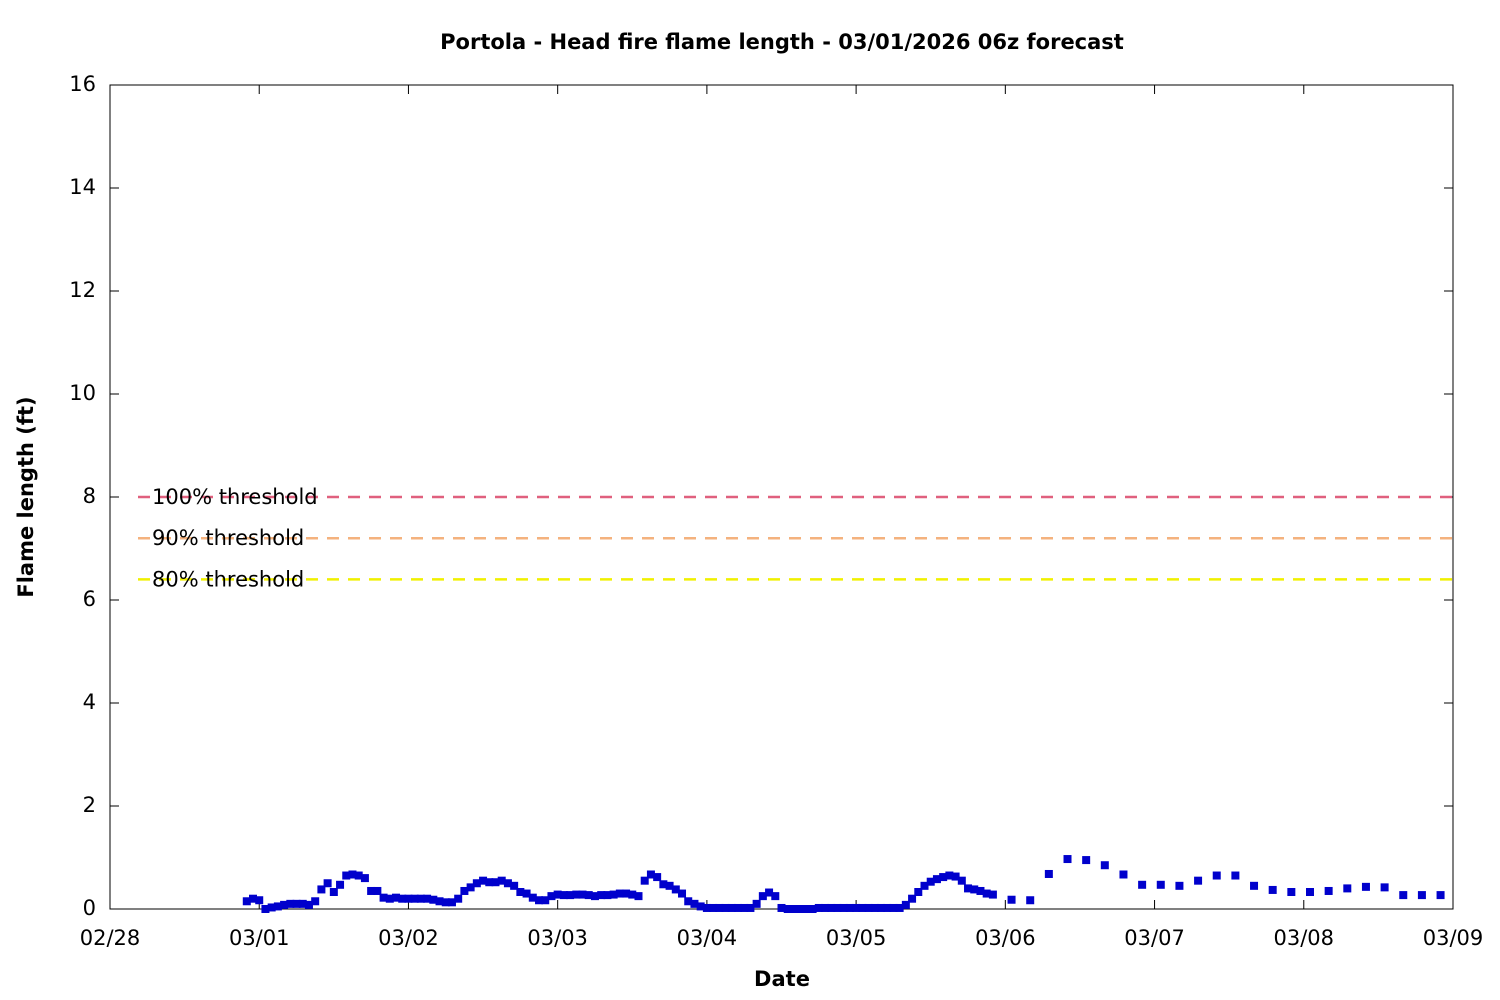 Image resolution: width=1500 pixels, height=1000 pixels. What do you see at coordinates (1304, 938) in the screenshot?
I see `x-tick-label: 03/08` at bounding box center [1304, 938].